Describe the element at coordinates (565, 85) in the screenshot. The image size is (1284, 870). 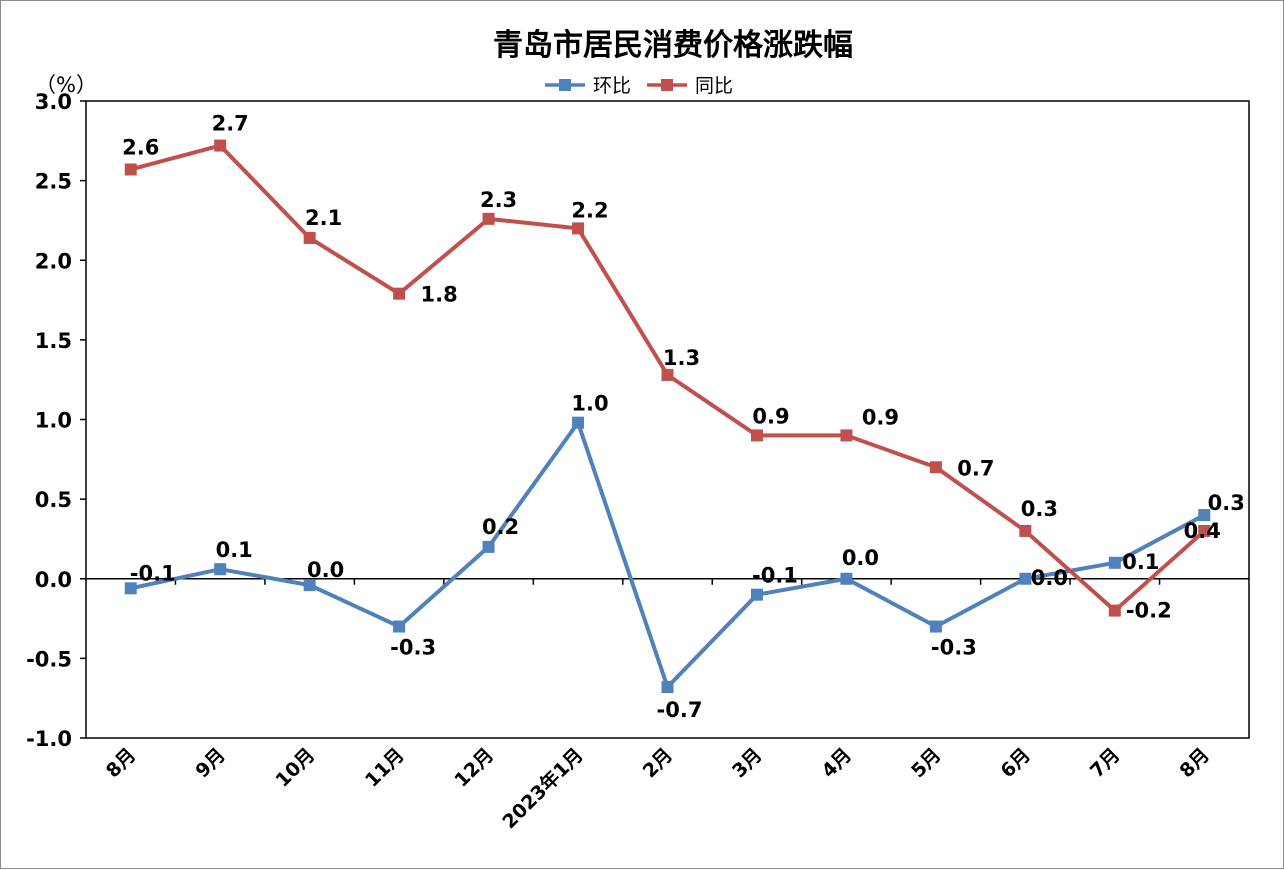
I see `legend-marker-mom` at that location.